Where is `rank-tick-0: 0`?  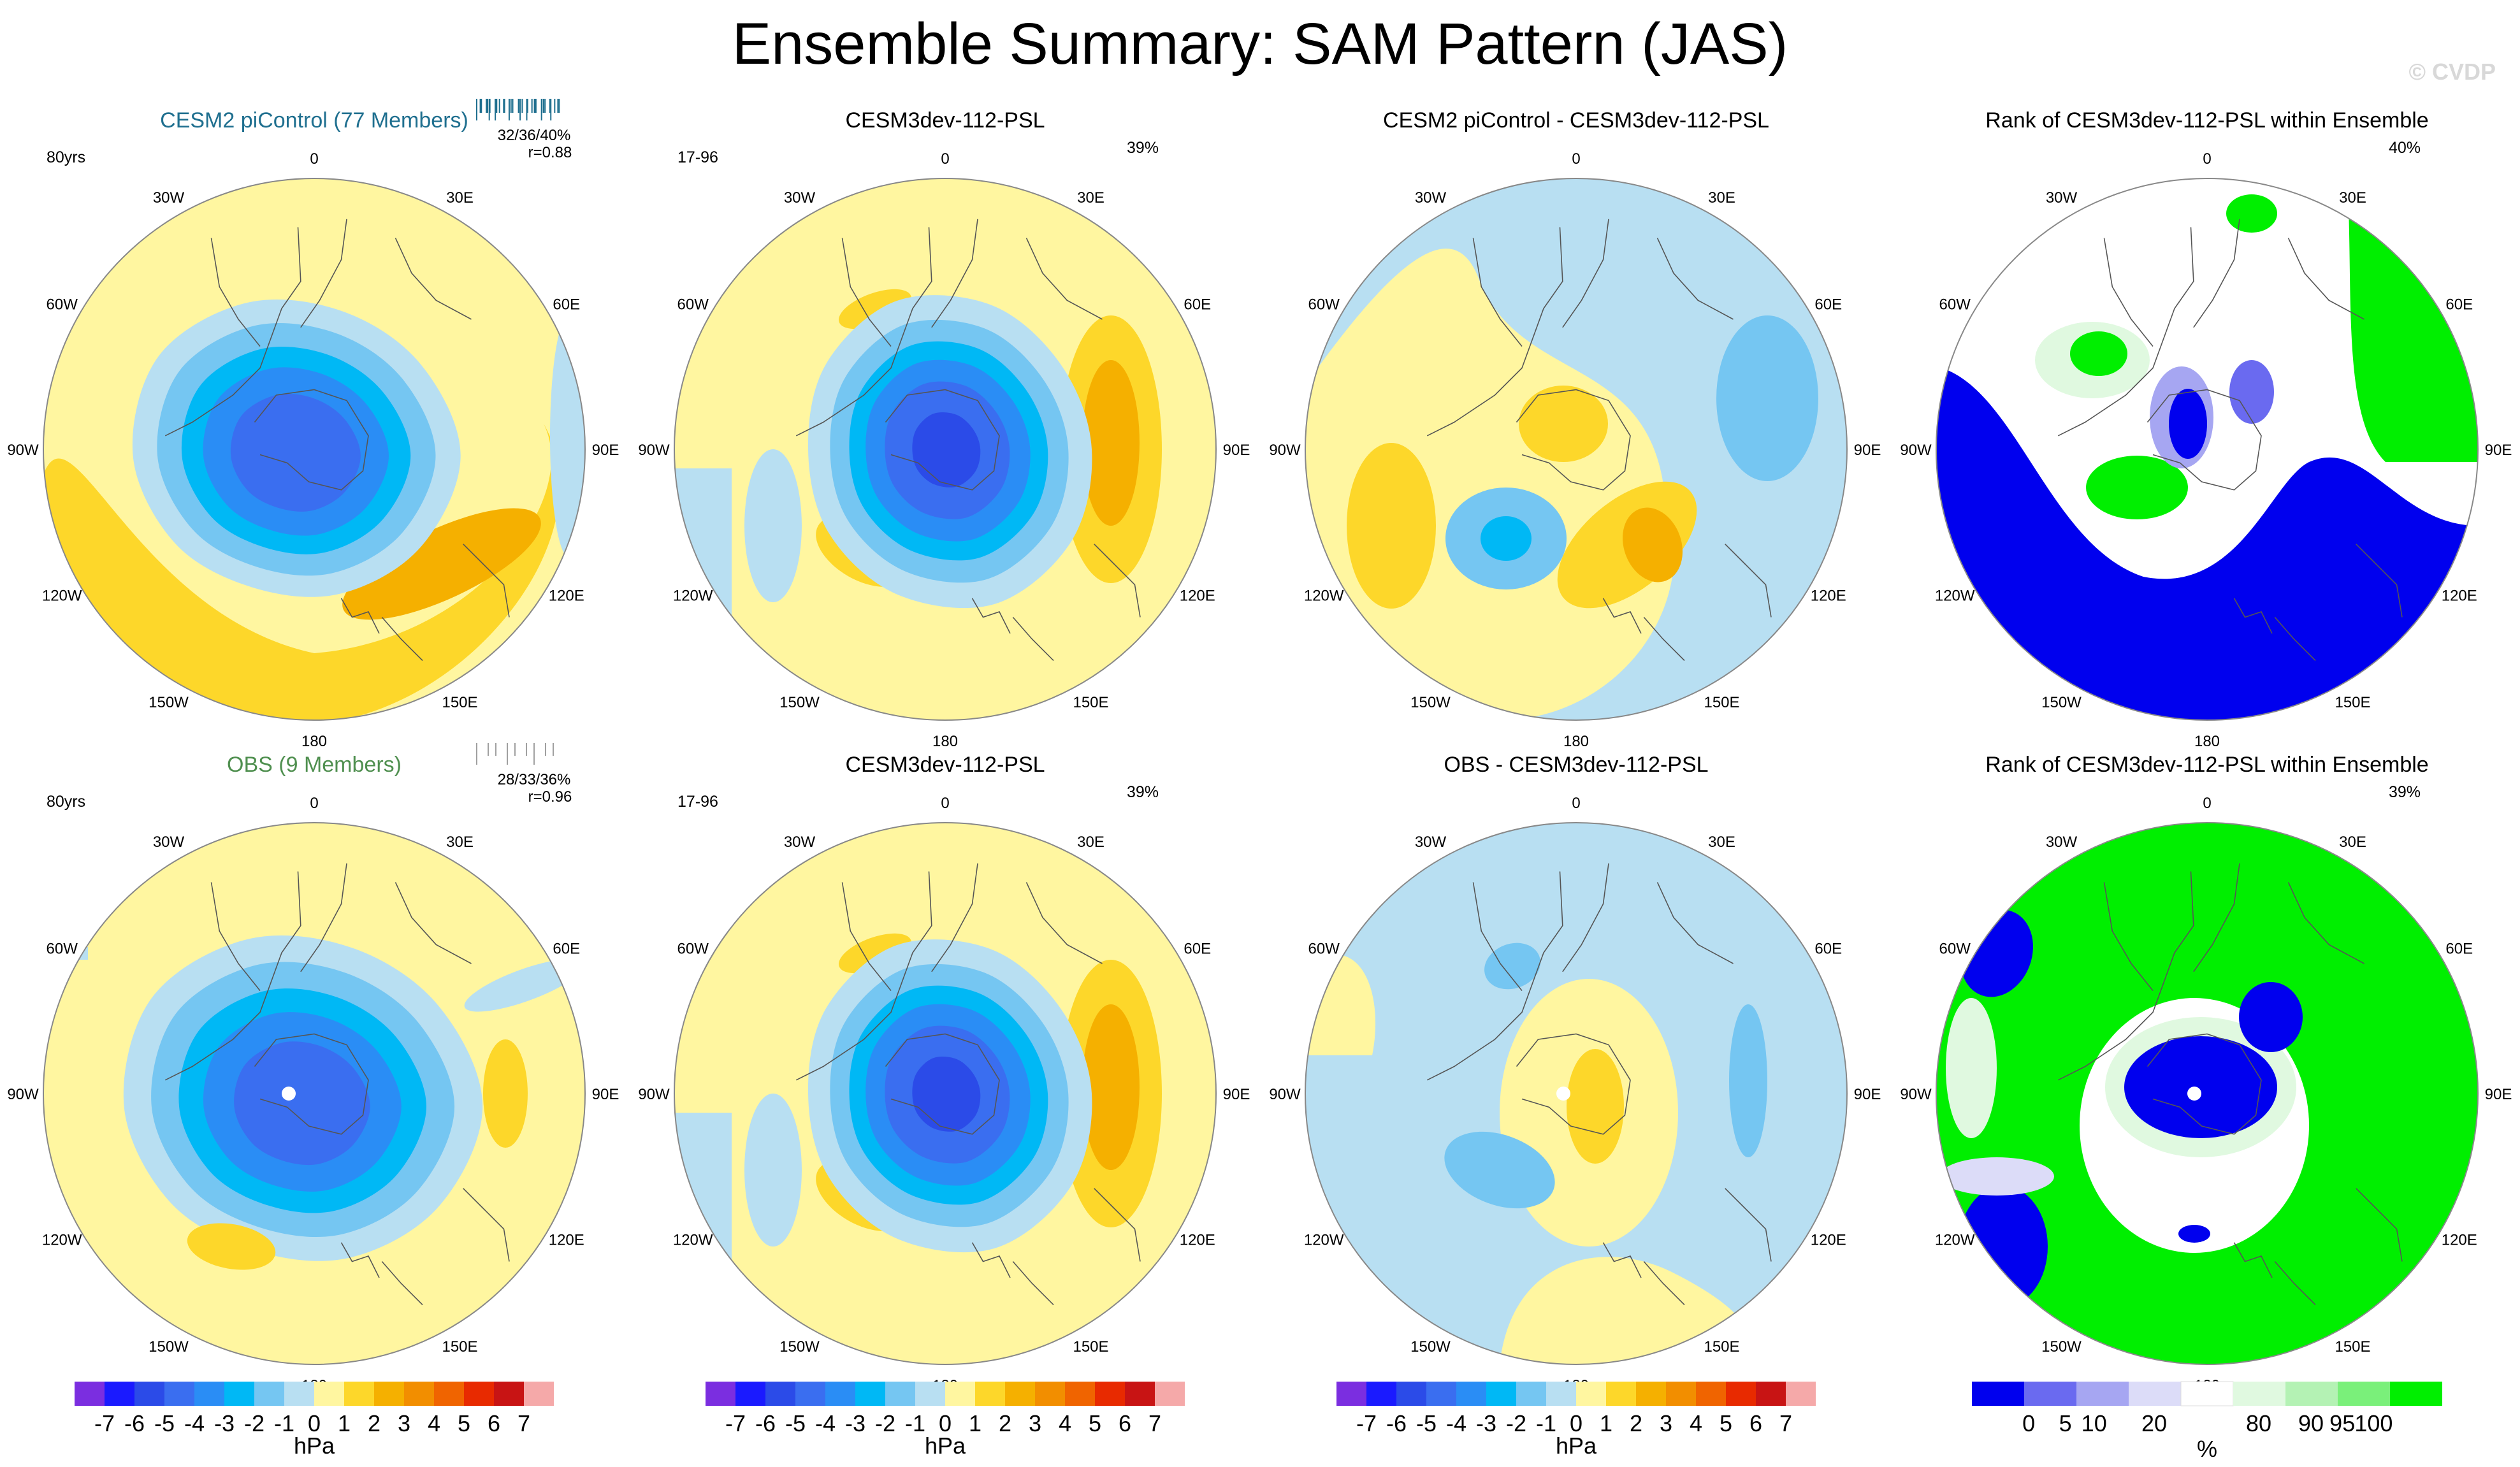 rank-tick-0: 0 is located at coordinates (2028, 1423).